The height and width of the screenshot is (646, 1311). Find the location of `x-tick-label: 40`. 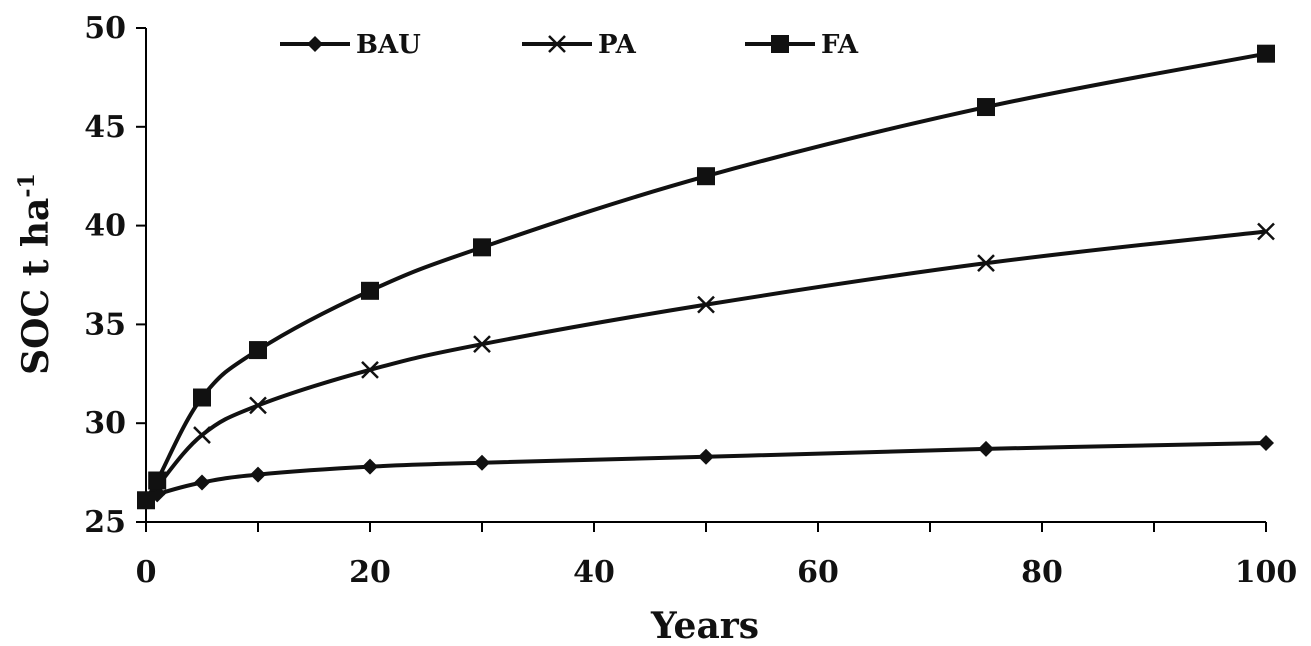

x-tick-label: 40 is located at coordinates (594, 572).